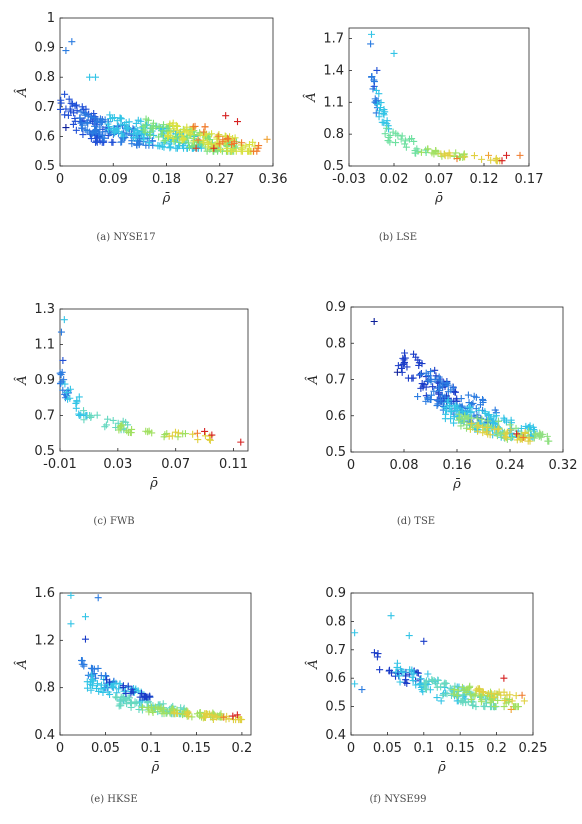 This screenshot has height=824, width=582. I want to click on panel-caption: (d) TSE, so click(416, 521).